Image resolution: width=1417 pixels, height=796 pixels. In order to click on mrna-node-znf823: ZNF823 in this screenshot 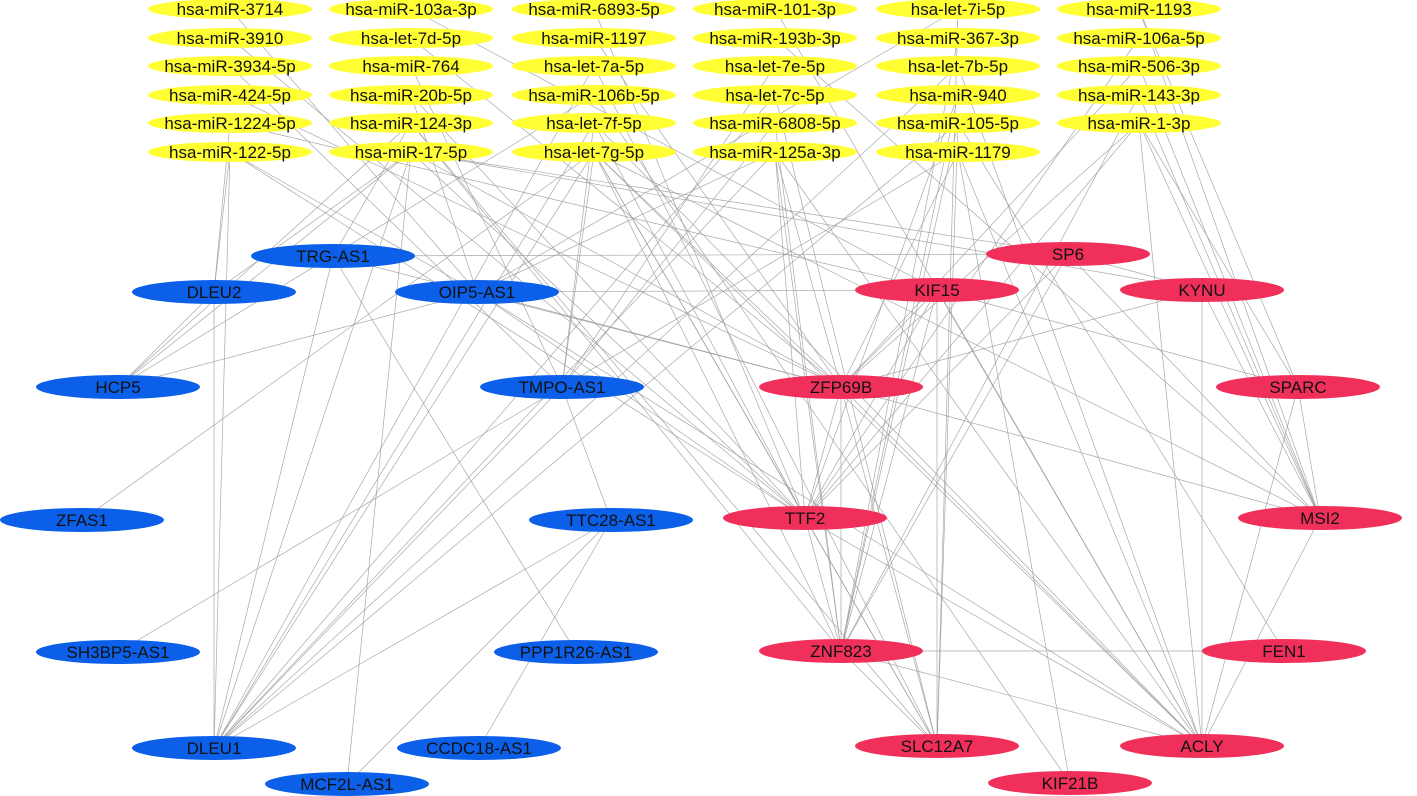, I will do `click(841, 651)`.